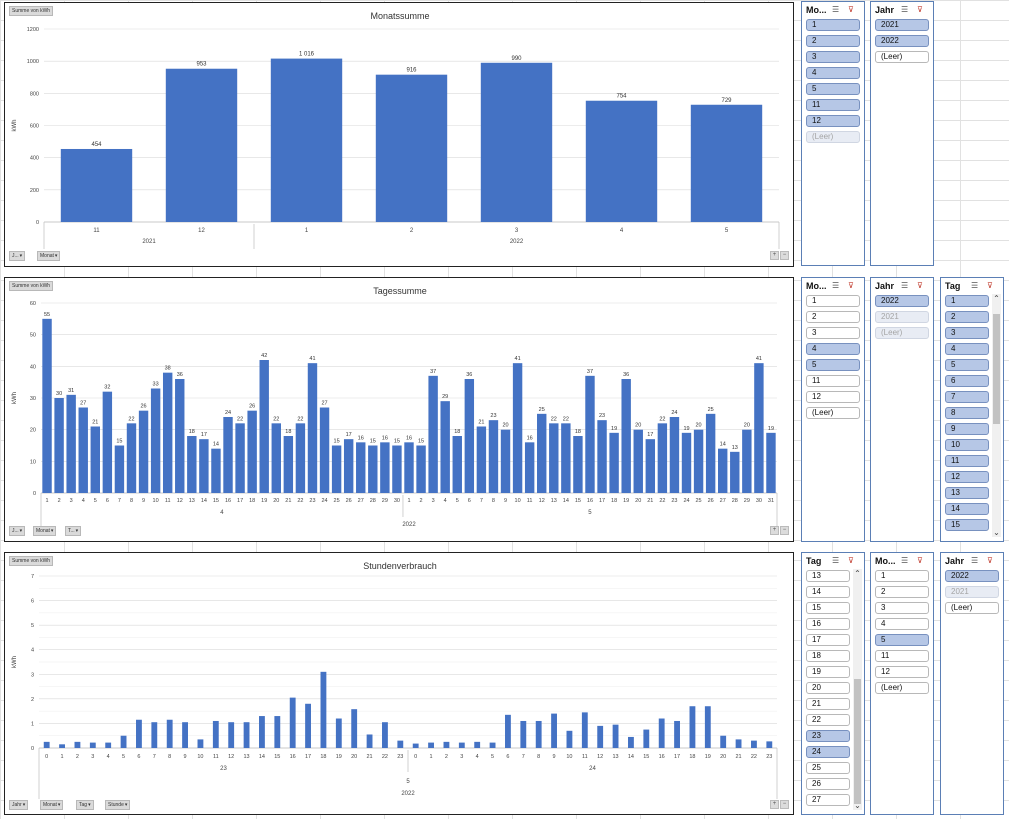  I want to click on slicer-item: 21, so click(828, 704).